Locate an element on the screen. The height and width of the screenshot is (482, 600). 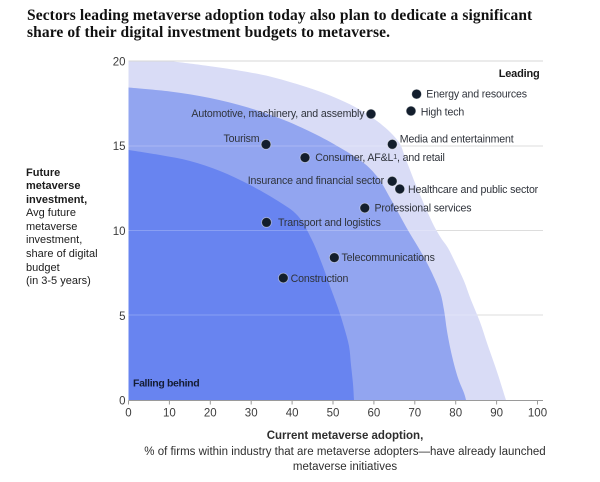
svg-text: Leading is located at coordinates (519, 74).